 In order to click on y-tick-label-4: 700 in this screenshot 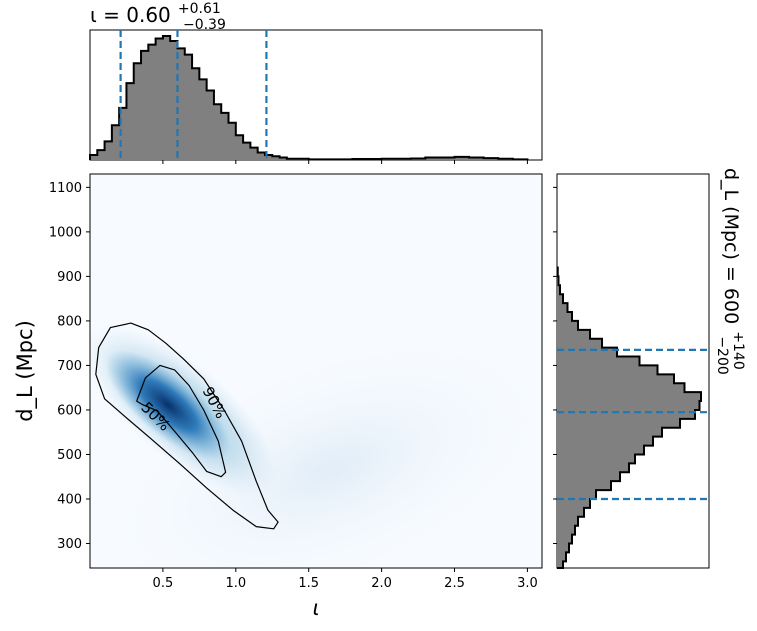, I will do `click(69, 366)`.